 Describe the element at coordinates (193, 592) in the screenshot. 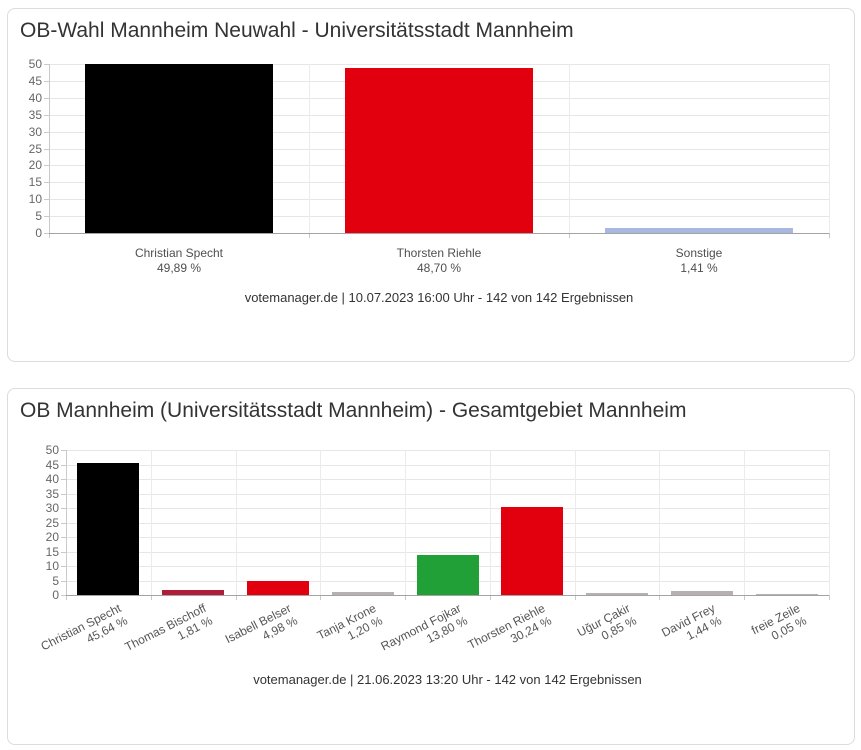

I see `bar-thomas-bischoff` at that location.